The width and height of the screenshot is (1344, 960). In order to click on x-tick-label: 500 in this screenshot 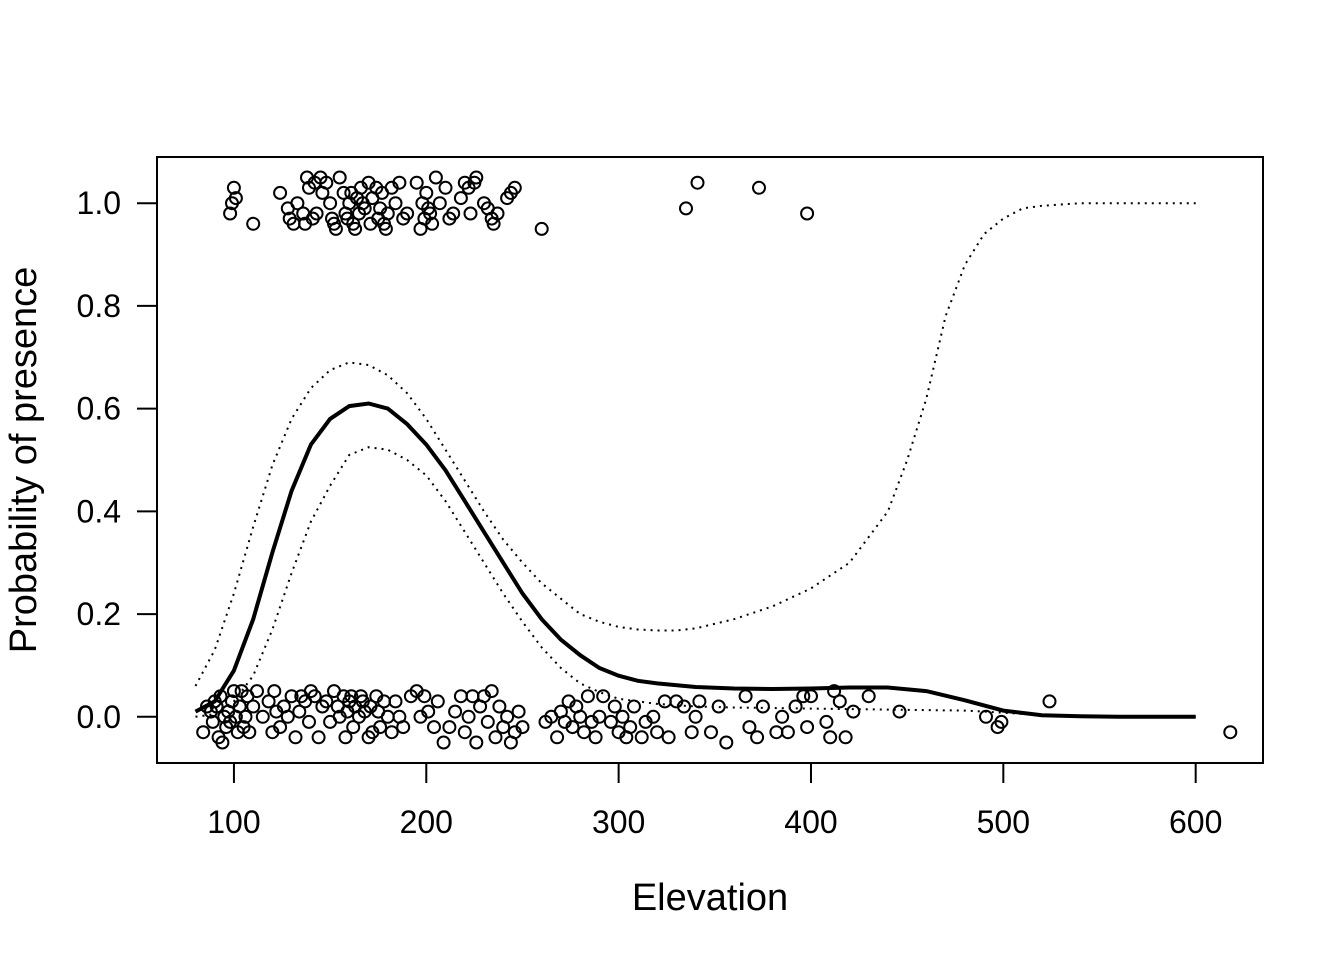, I will do `click(1003, 822)`.